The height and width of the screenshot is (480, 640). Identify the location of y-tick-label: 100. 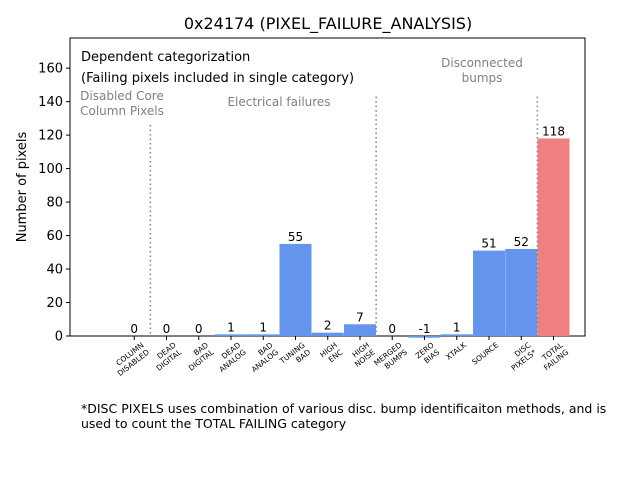
(50, 169).